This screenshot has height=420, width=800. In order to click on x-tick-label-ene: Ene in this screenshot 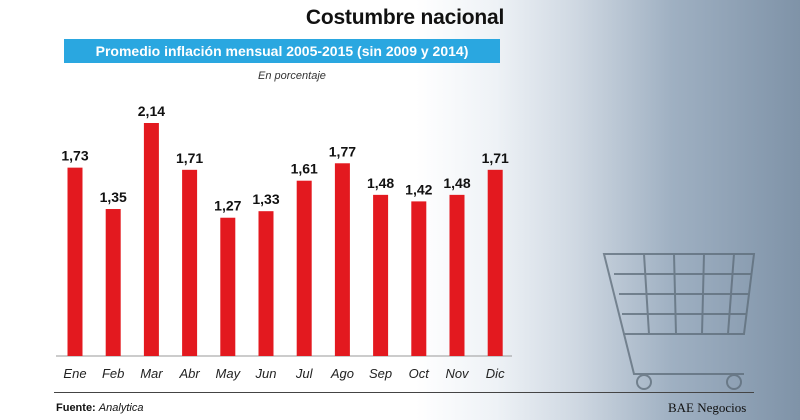, I will do `click(74, 373)`.